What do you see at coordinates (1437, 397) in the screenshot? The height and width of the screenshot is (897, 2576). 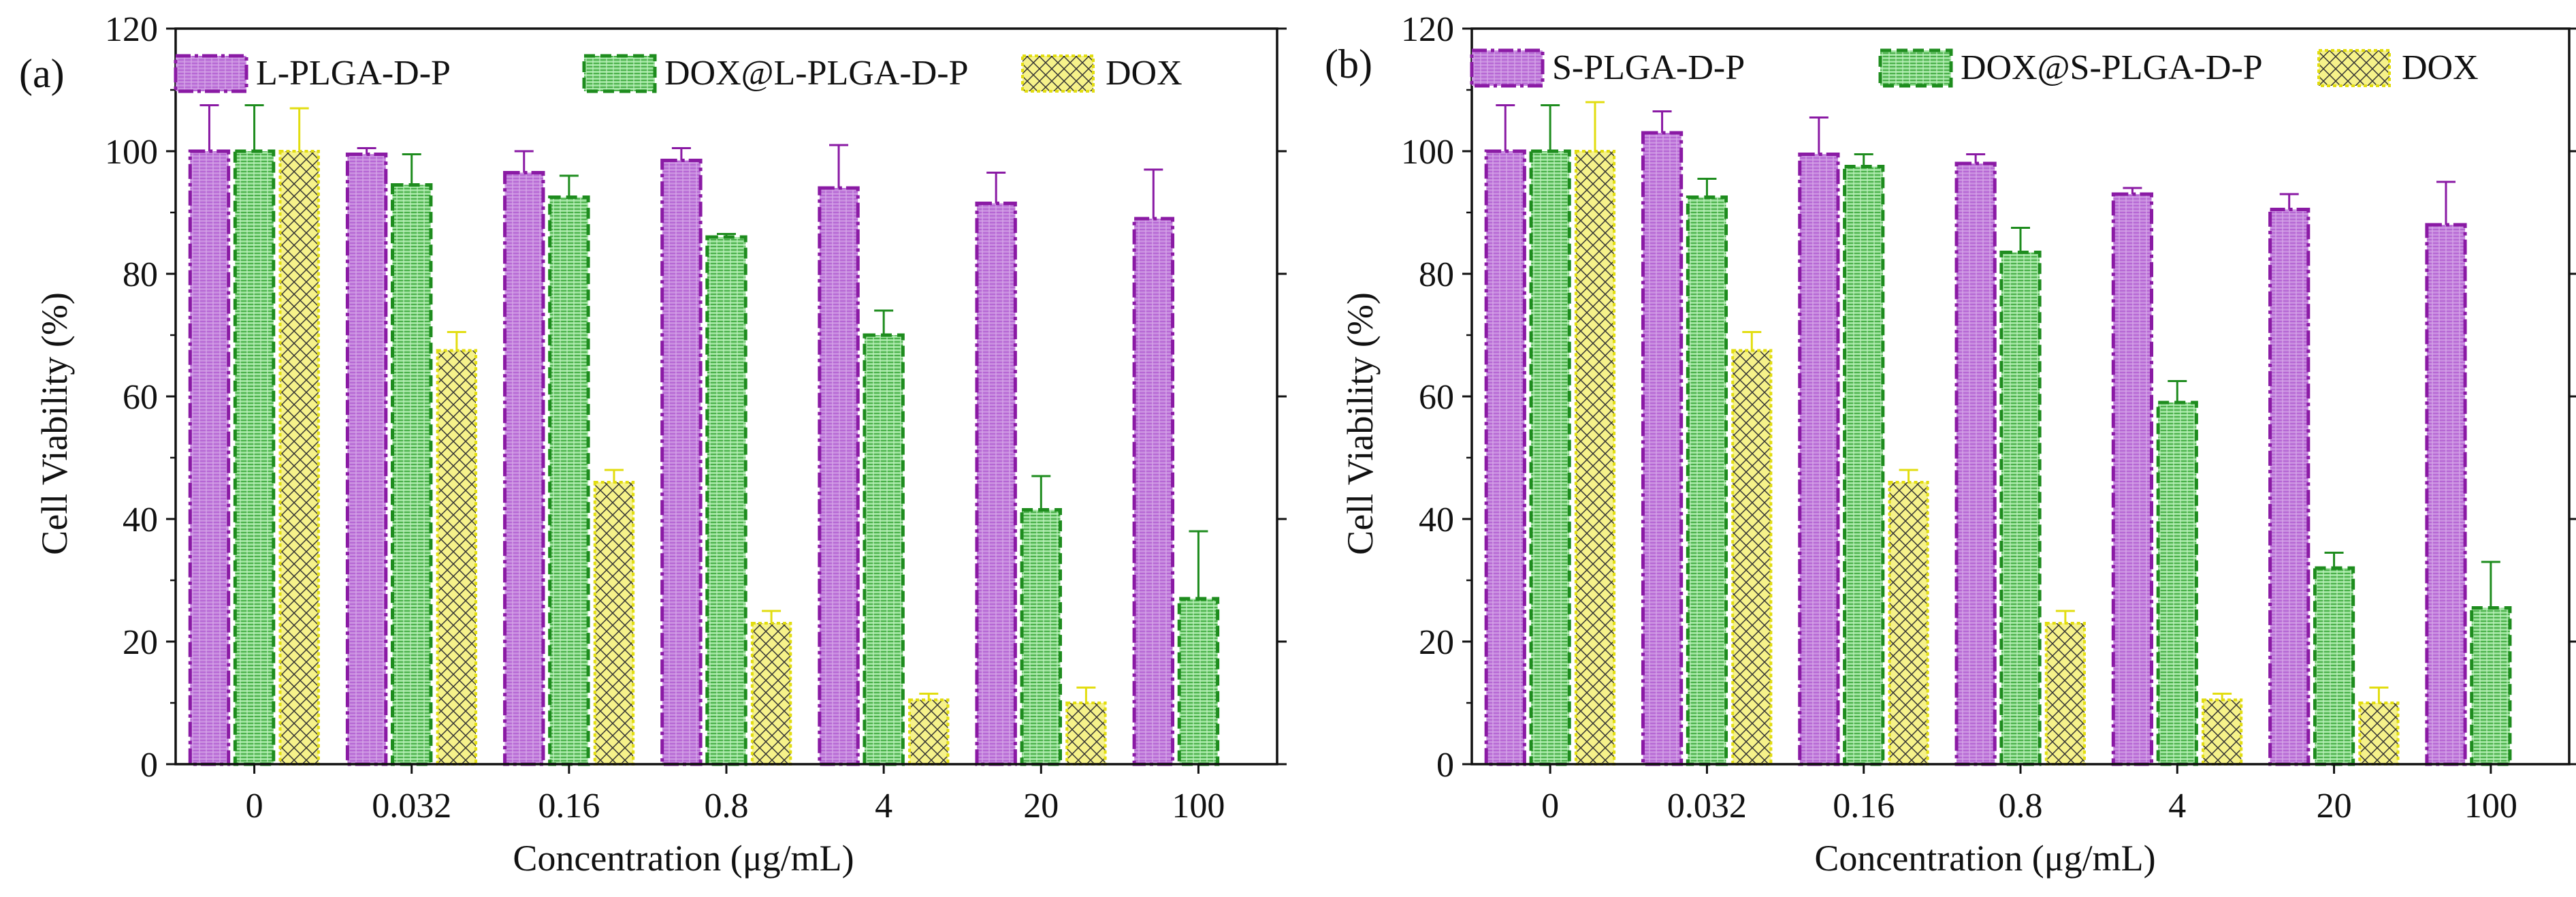 I see `y-tick-label: 60` at bounding box center [1437, 397].